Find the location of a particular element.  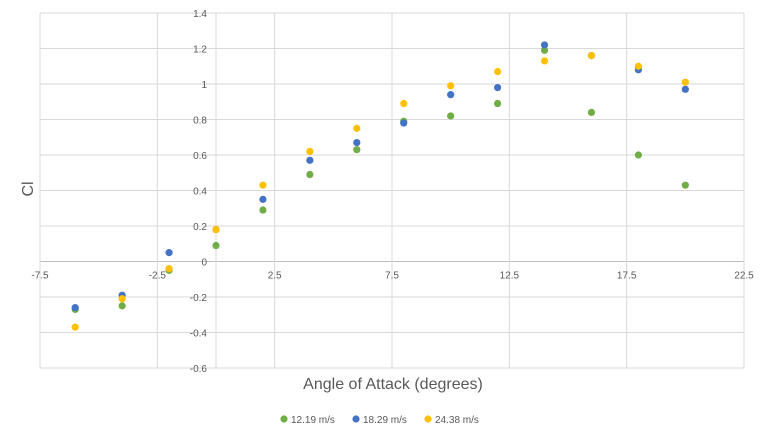

x-tick-label: 12.5 is located at coordinates (510, 276).